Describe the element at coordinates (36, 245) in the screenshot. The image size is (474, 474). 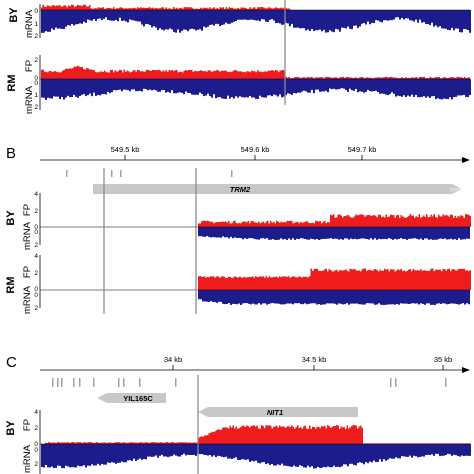
I see `tick-by-mrna-2-b: 2` at that location.